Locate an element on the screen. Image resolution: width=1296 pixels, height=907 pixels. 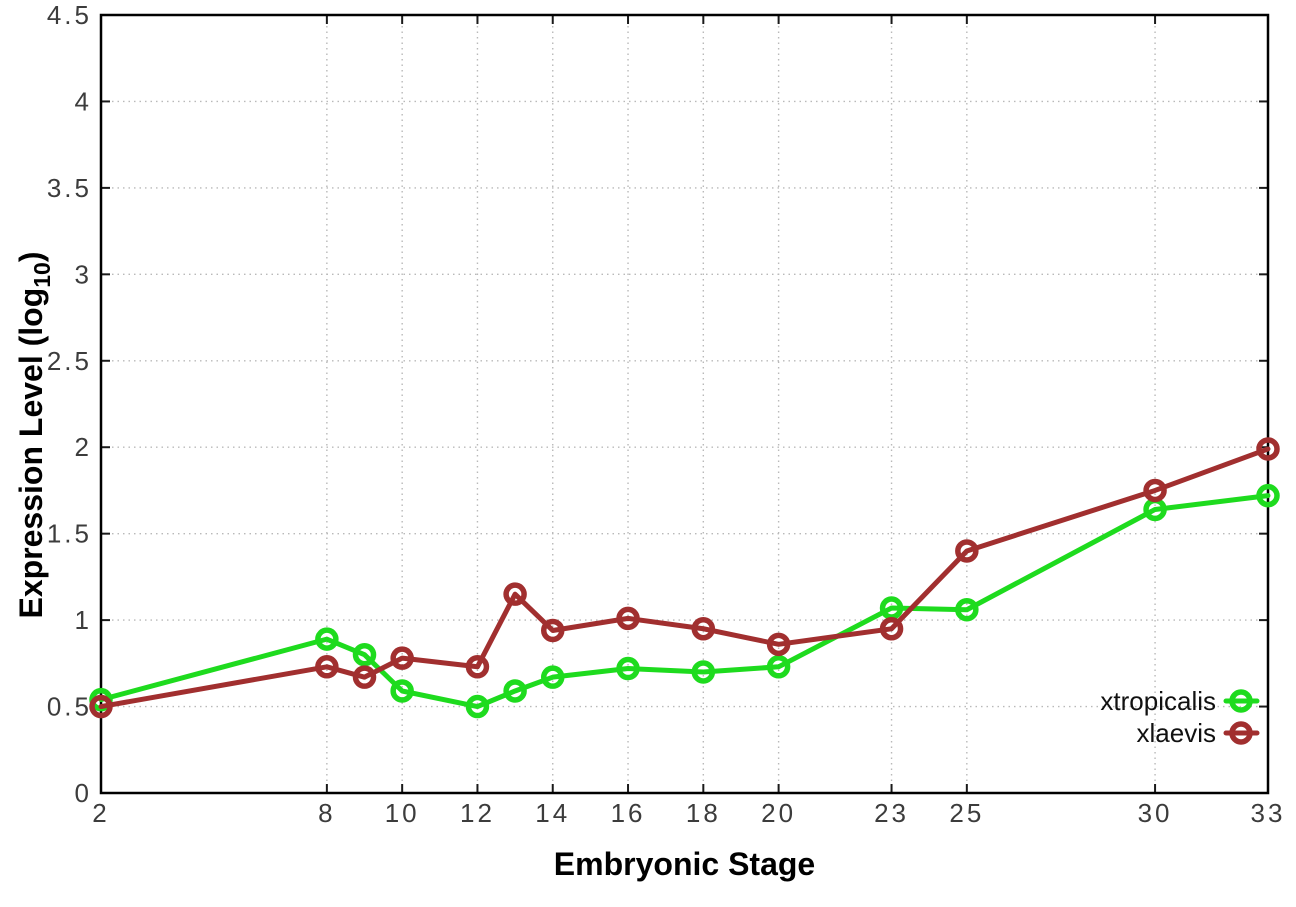
y-tick-label: 0.5 is located at coordinates (69, 707).